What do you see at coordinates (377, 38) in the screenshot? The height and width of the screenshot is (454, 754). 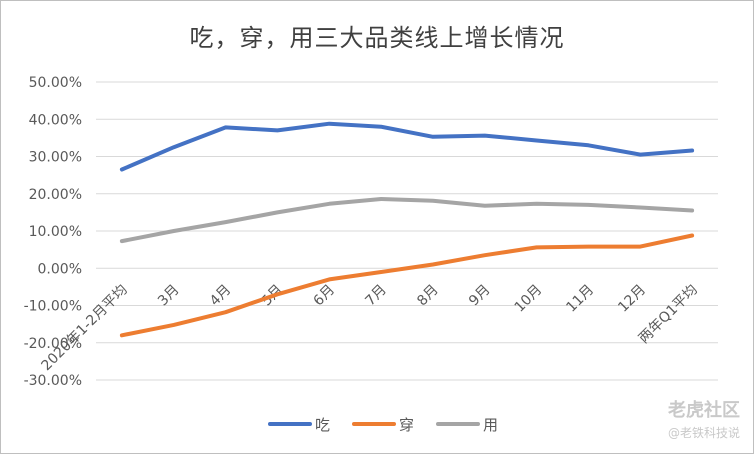 I see `chart-title: 吃，穿，用三大品类线上增长情况` at bounding box center [377, 38].